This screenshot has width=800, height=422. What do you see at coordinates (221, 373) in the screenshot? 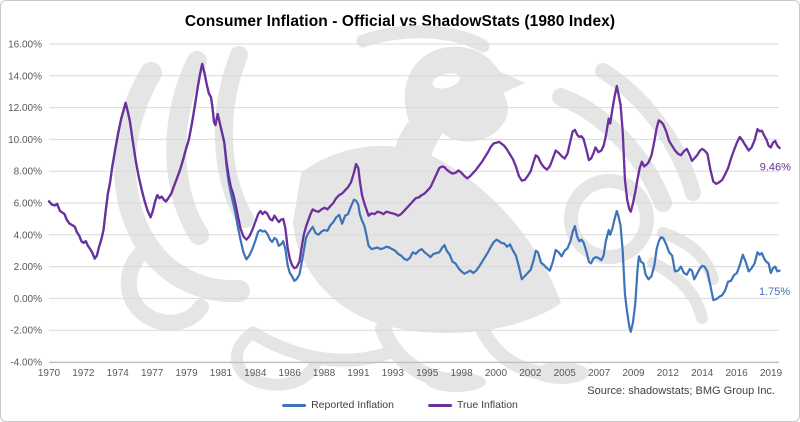
I see `x-axis-tick-label: 1981` at bounding box center [221, 373].